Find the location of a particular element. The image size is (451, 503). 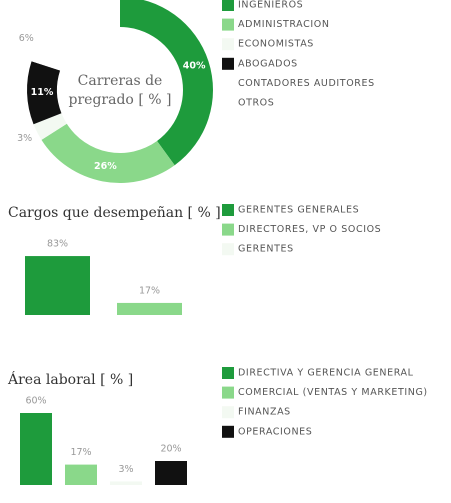

legend-label: GERENTES is located at coordinates (266, 249).